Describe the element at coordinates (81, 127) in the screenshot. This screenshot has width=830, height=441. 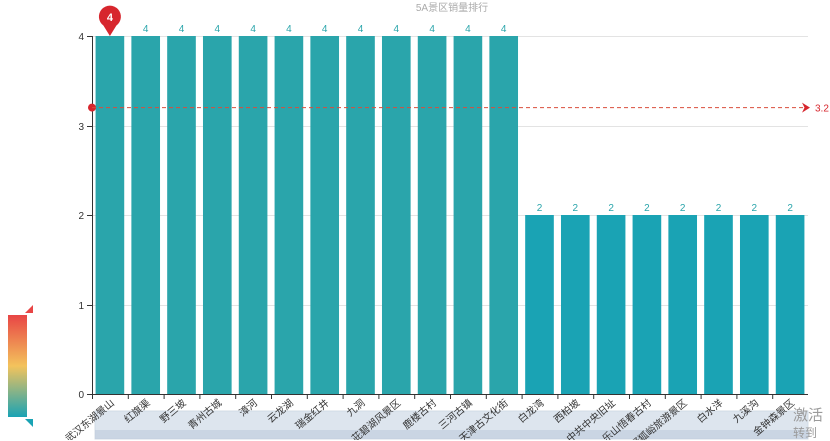
I see `y-tick-label: 3` at that location.